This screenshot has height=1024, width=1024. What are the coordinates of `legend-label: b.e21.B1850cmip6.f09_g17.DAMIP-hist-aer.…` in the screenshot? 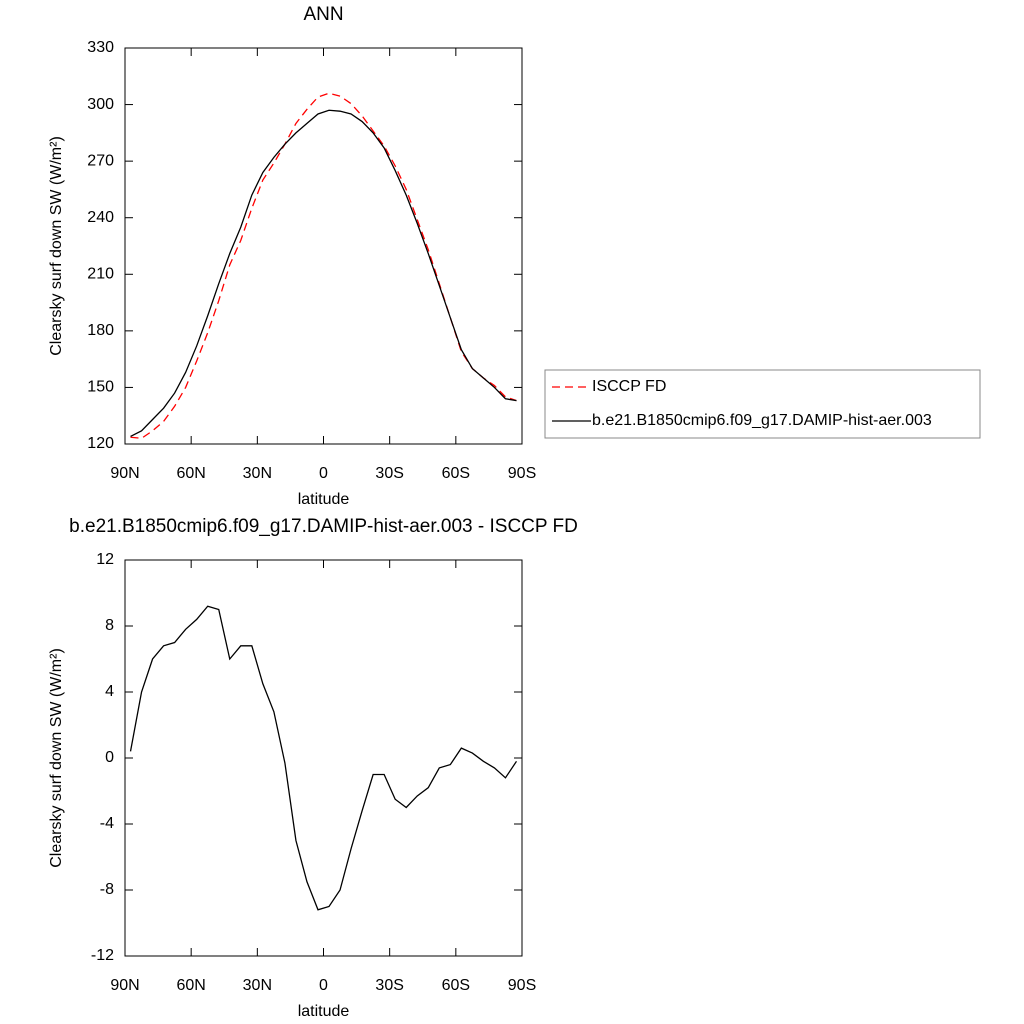 It's located at (762, 420).